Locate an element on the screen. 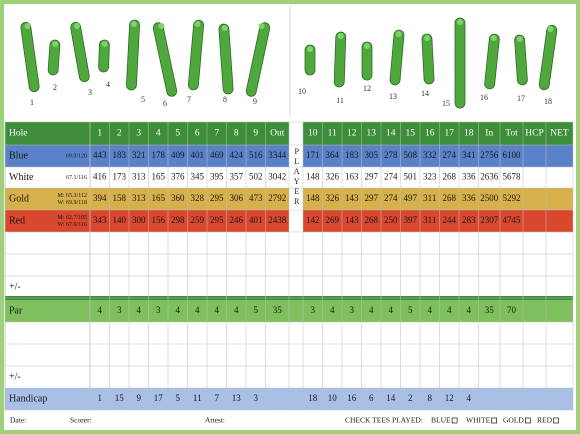 The image size is (580, 434). cell: 3042 is located at coordinates (277, 177).